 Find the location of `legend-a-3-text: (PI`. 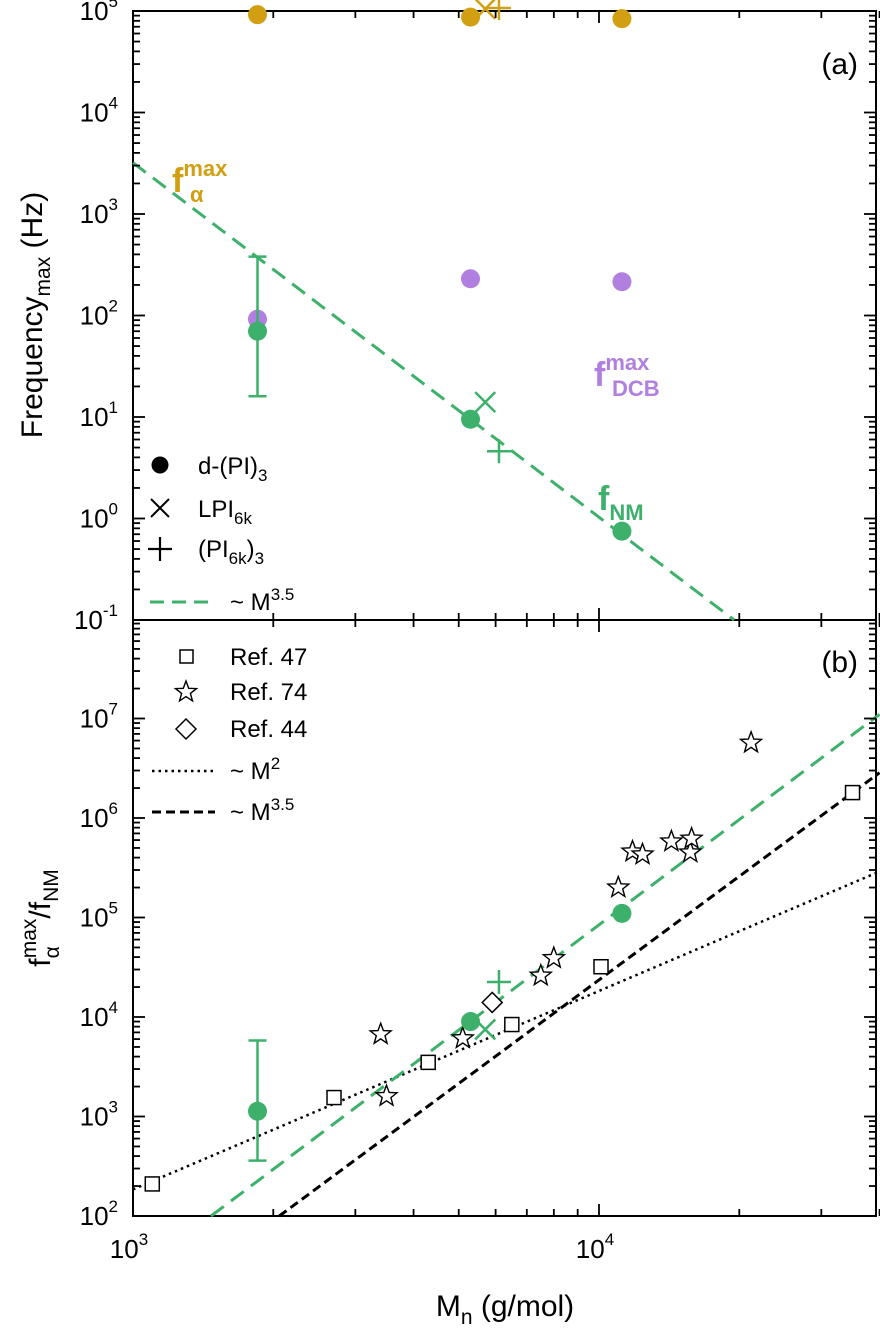

legend-a-3-text: (PI is located at coordinates (213, 549).